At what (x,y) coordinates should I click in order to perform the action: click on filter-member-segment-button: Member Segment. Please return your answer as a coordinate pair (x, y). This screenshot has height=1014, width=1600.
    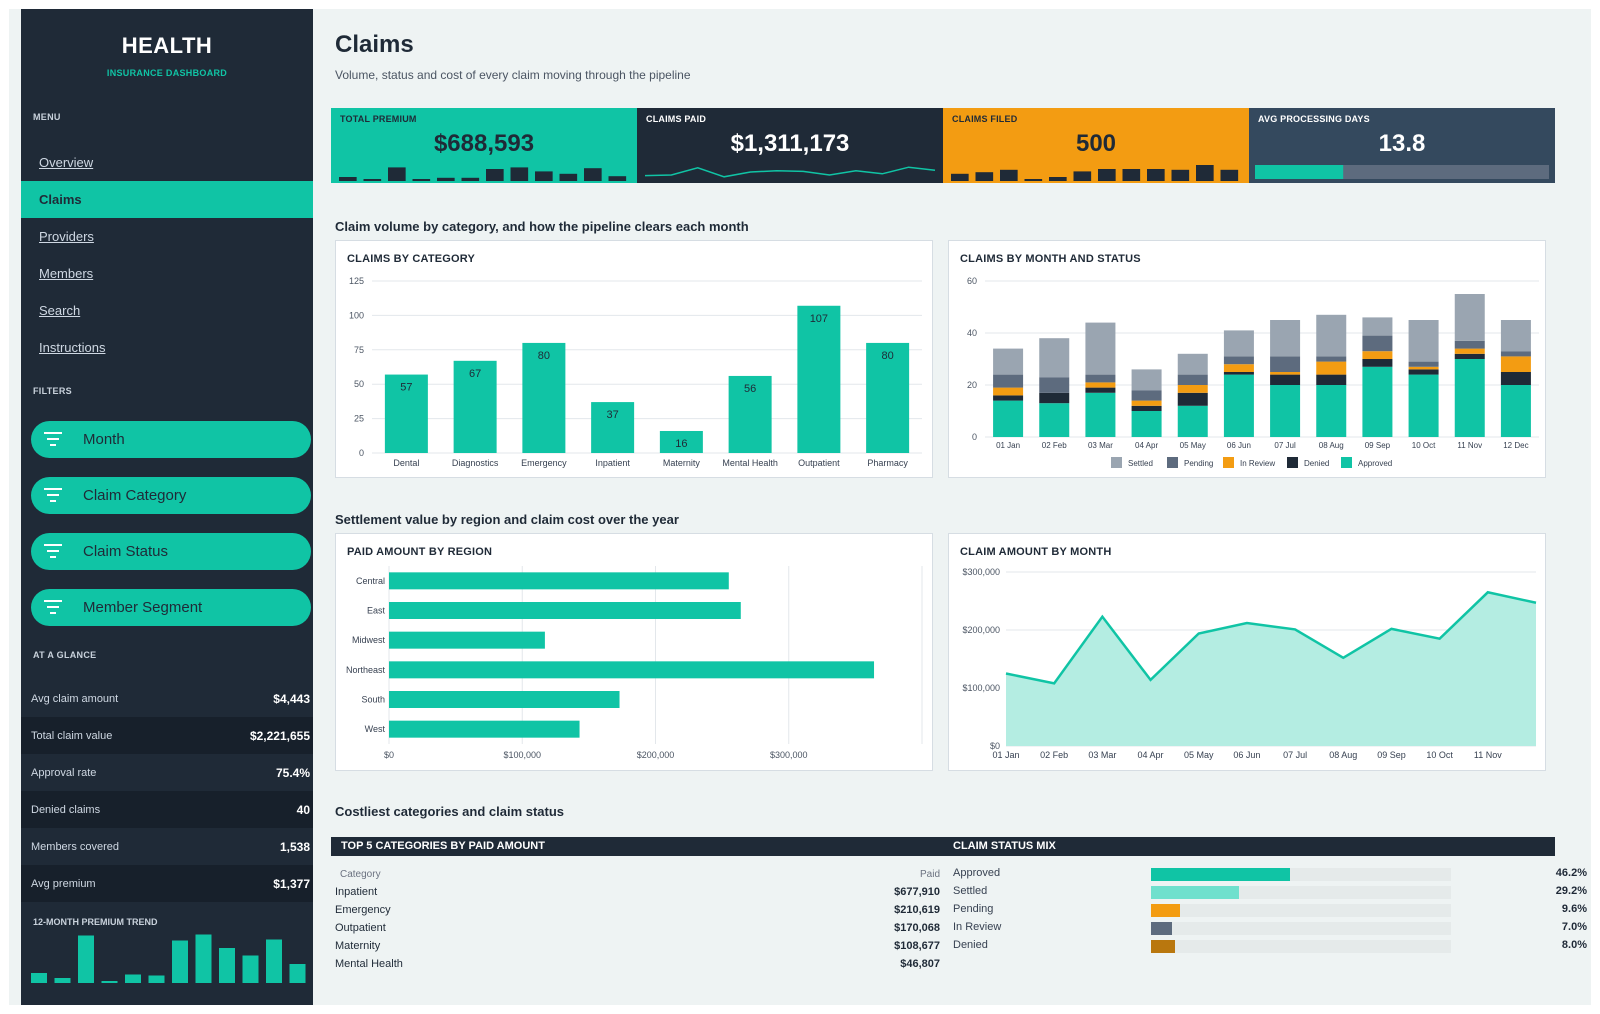
    Looking at the image, I should click on (171, 607).